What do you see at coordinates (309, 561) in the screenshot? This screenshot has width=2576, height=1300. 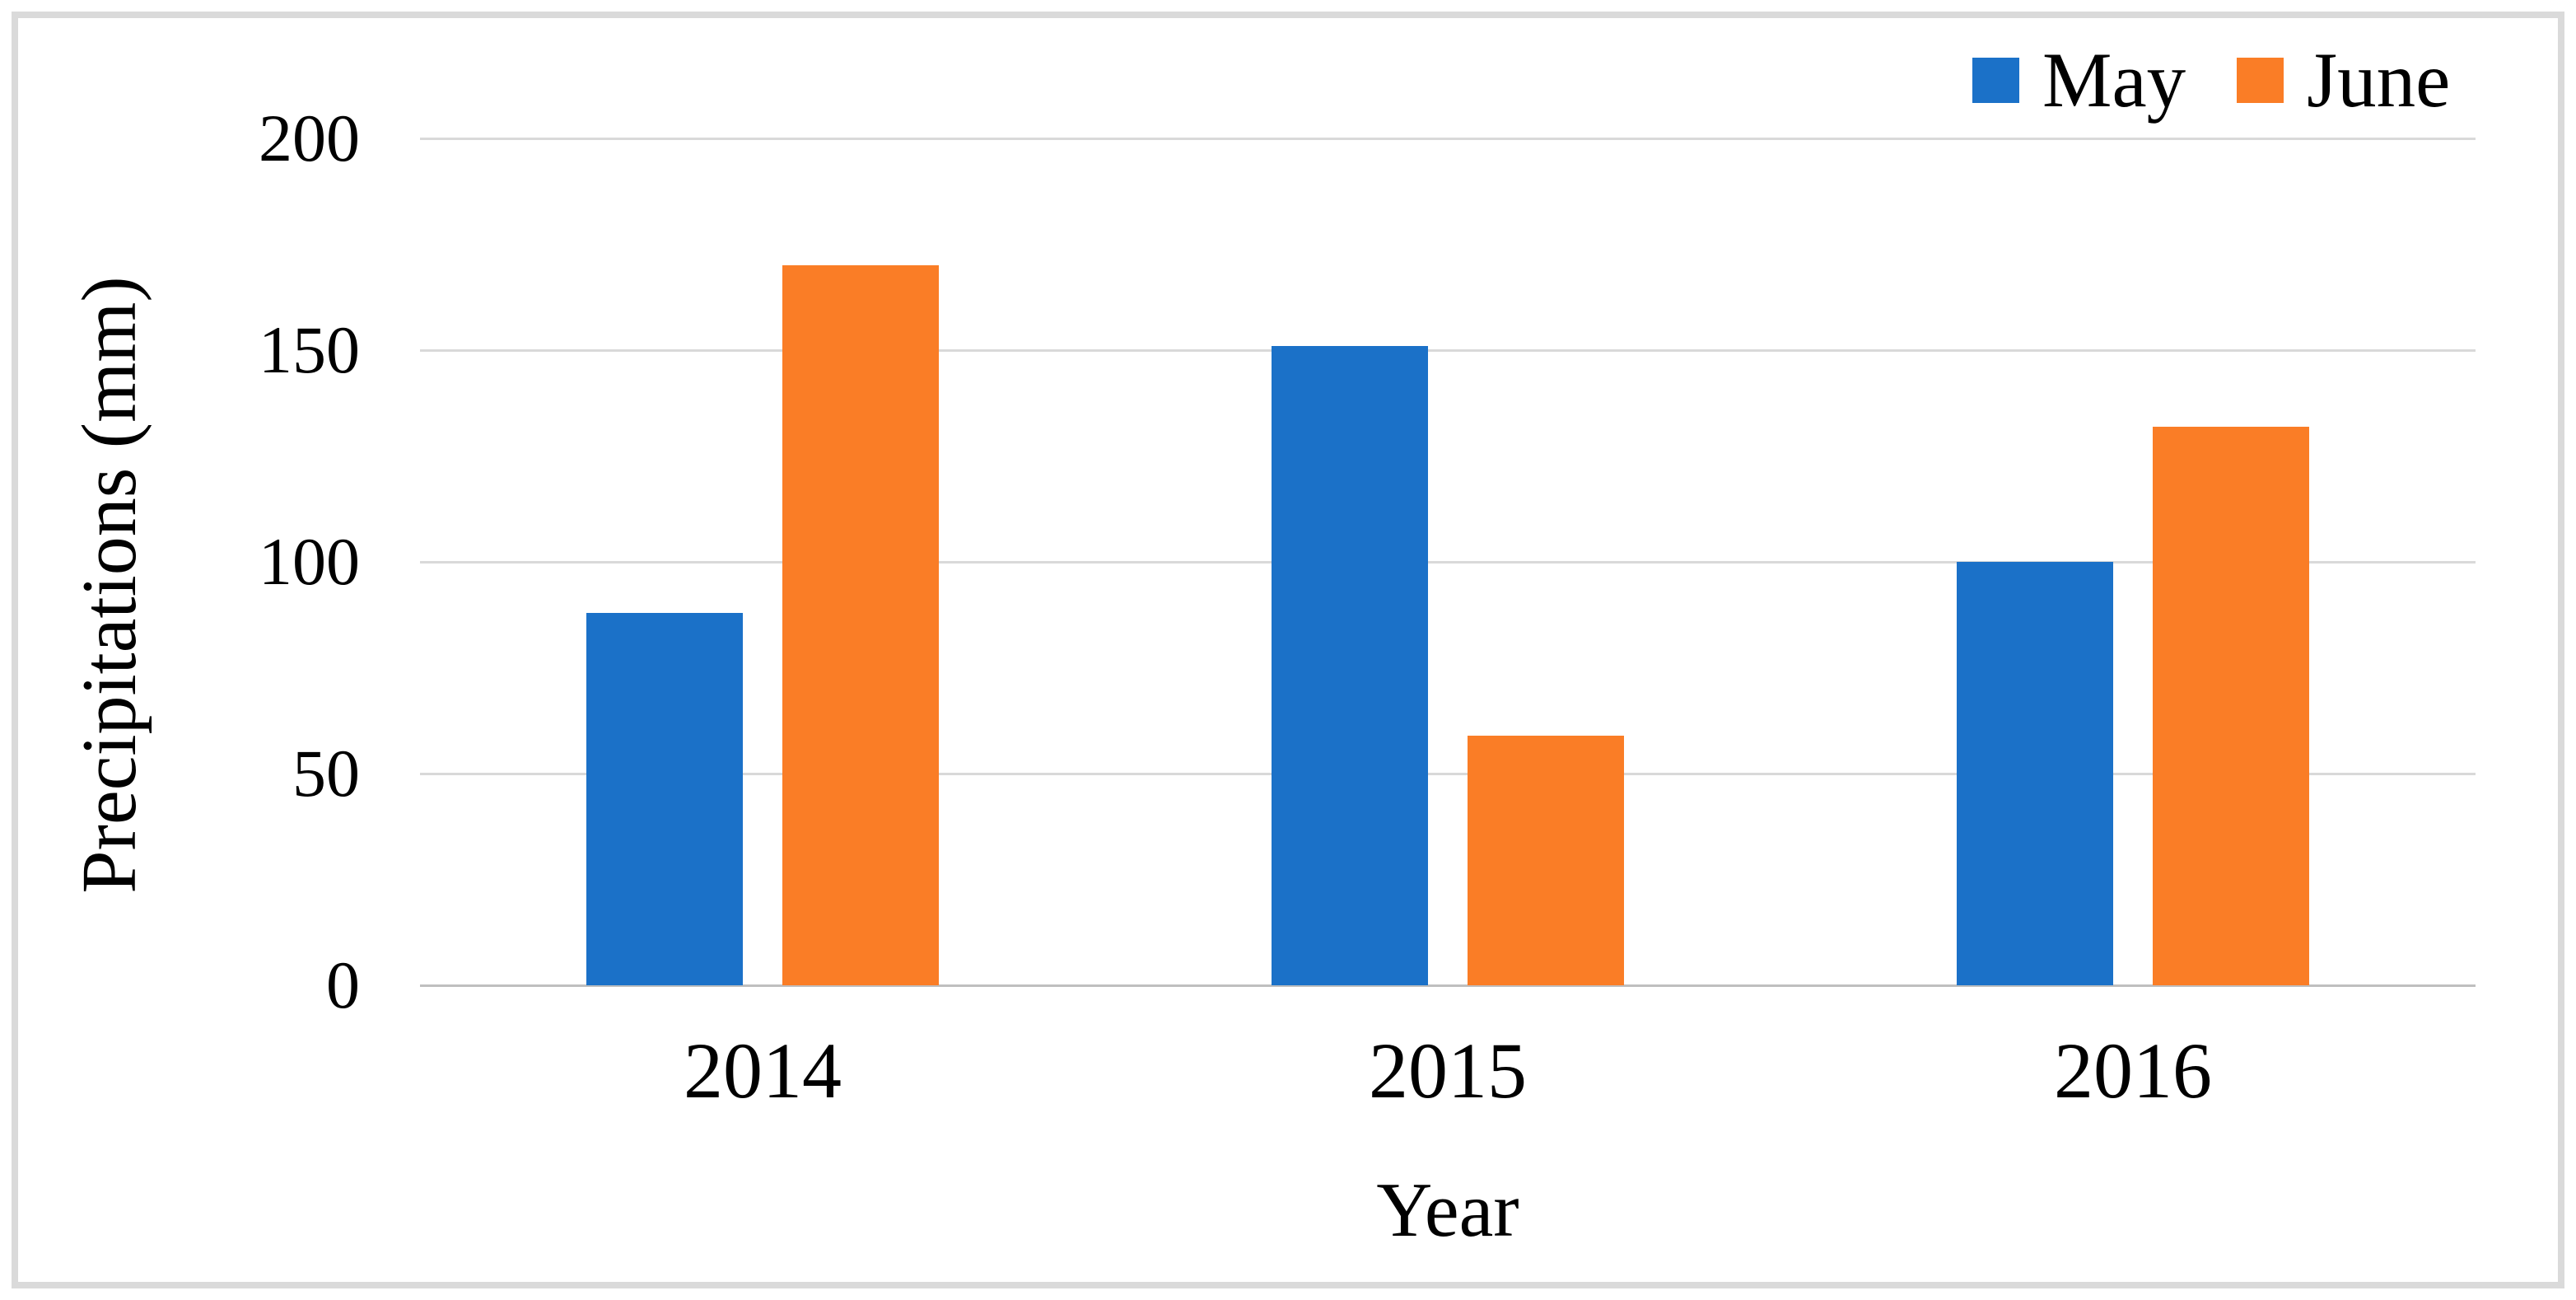 I see `y-tick-label: 100` at bounding box center [309, 561].